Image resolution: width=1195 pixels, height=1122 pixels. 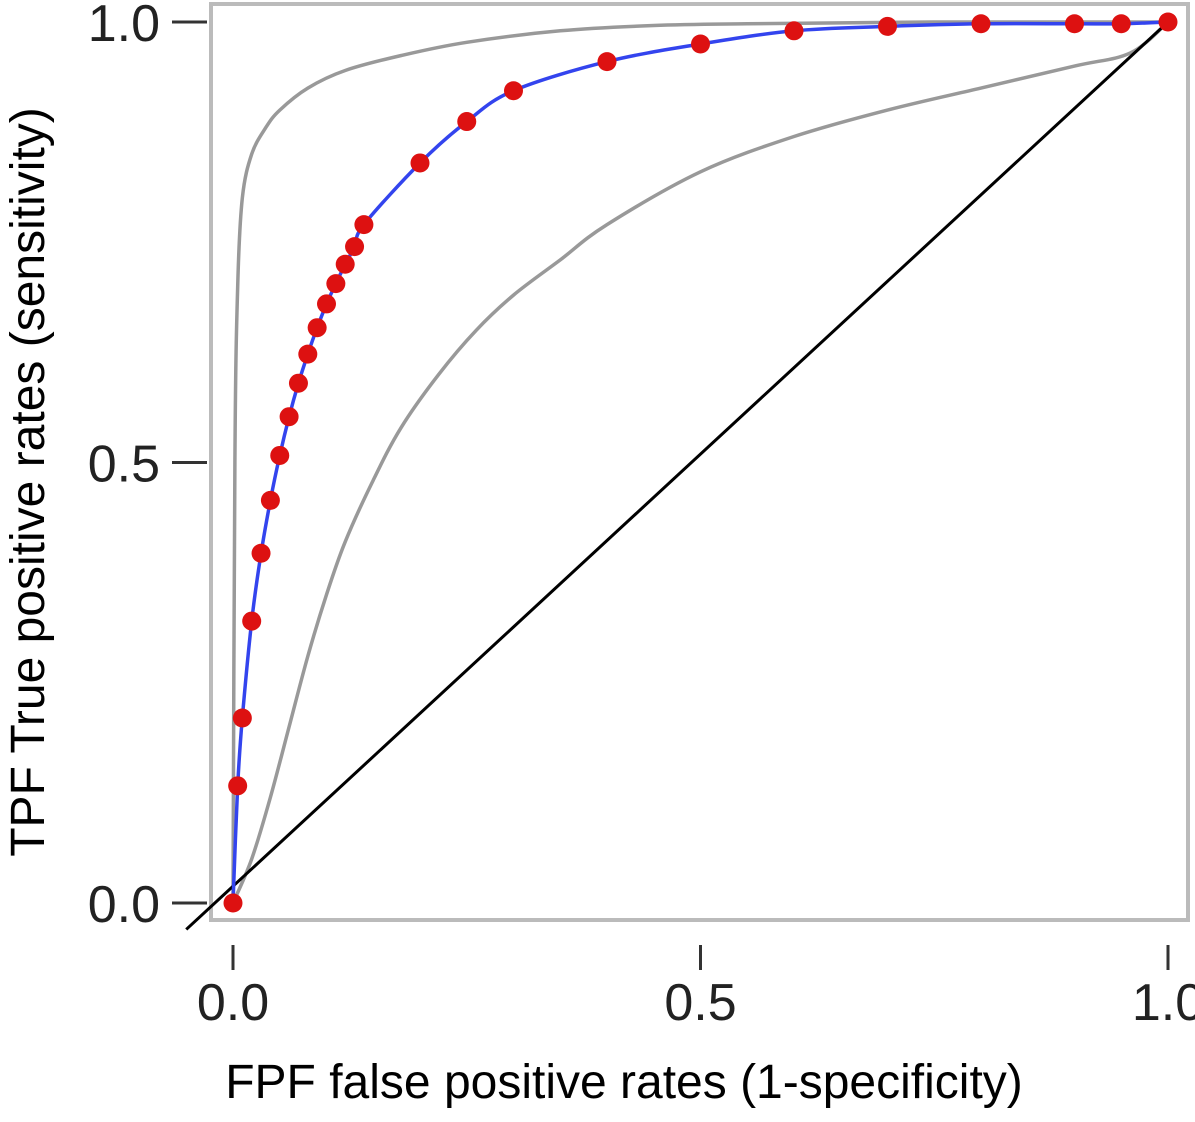 What do you see at coordinates (700, 1003) in the screenshot?
I see `x-tick-label: 0.5` at bounding box center [700, 1003].